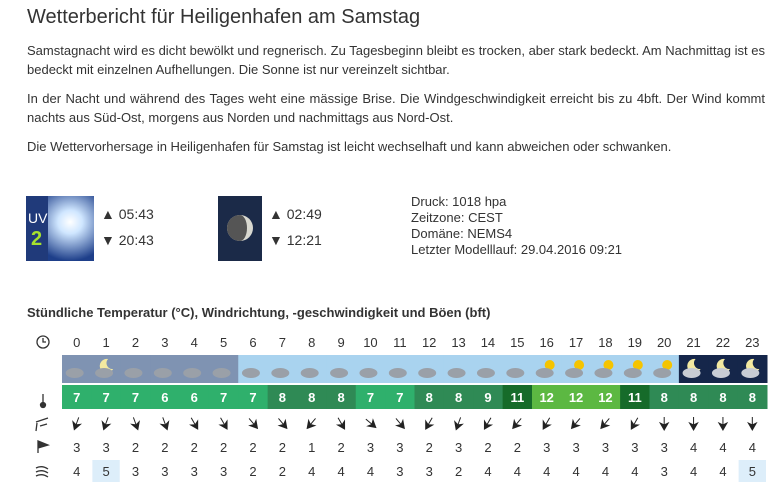 The image size is (783, 502). What do you see at coordinates (664, 342) in the screenshot?
I see `hour-label: 20` at bounding box center [664, 342].